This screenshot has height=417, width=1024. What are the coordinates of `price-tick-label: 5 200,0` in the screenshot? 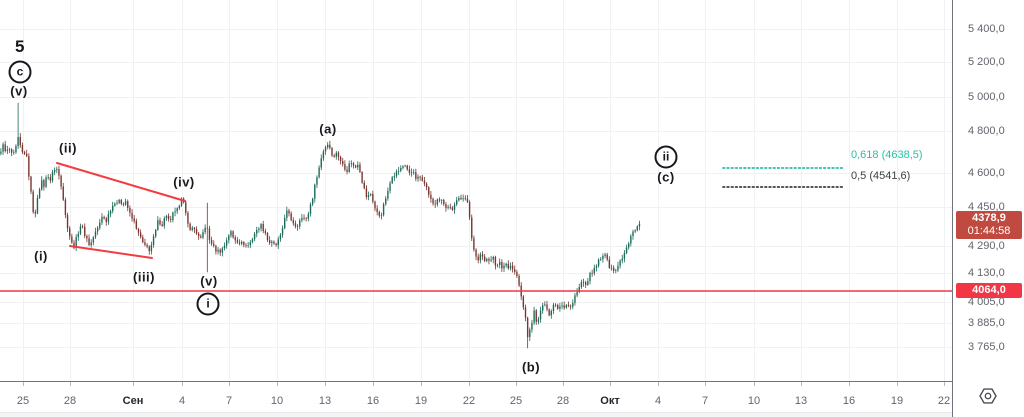 It's located at (986, 62).